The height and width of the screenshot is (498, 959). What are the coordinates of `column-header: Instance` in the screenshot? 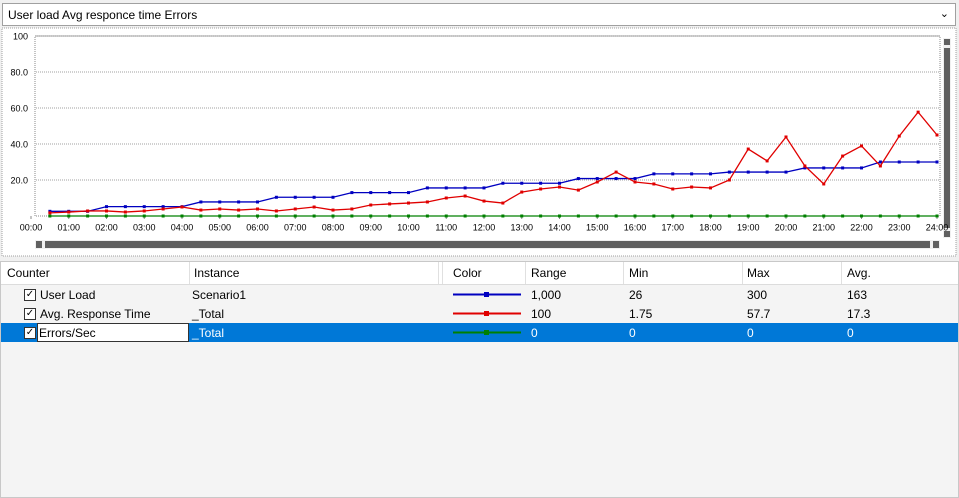 It's located at (217, 273).